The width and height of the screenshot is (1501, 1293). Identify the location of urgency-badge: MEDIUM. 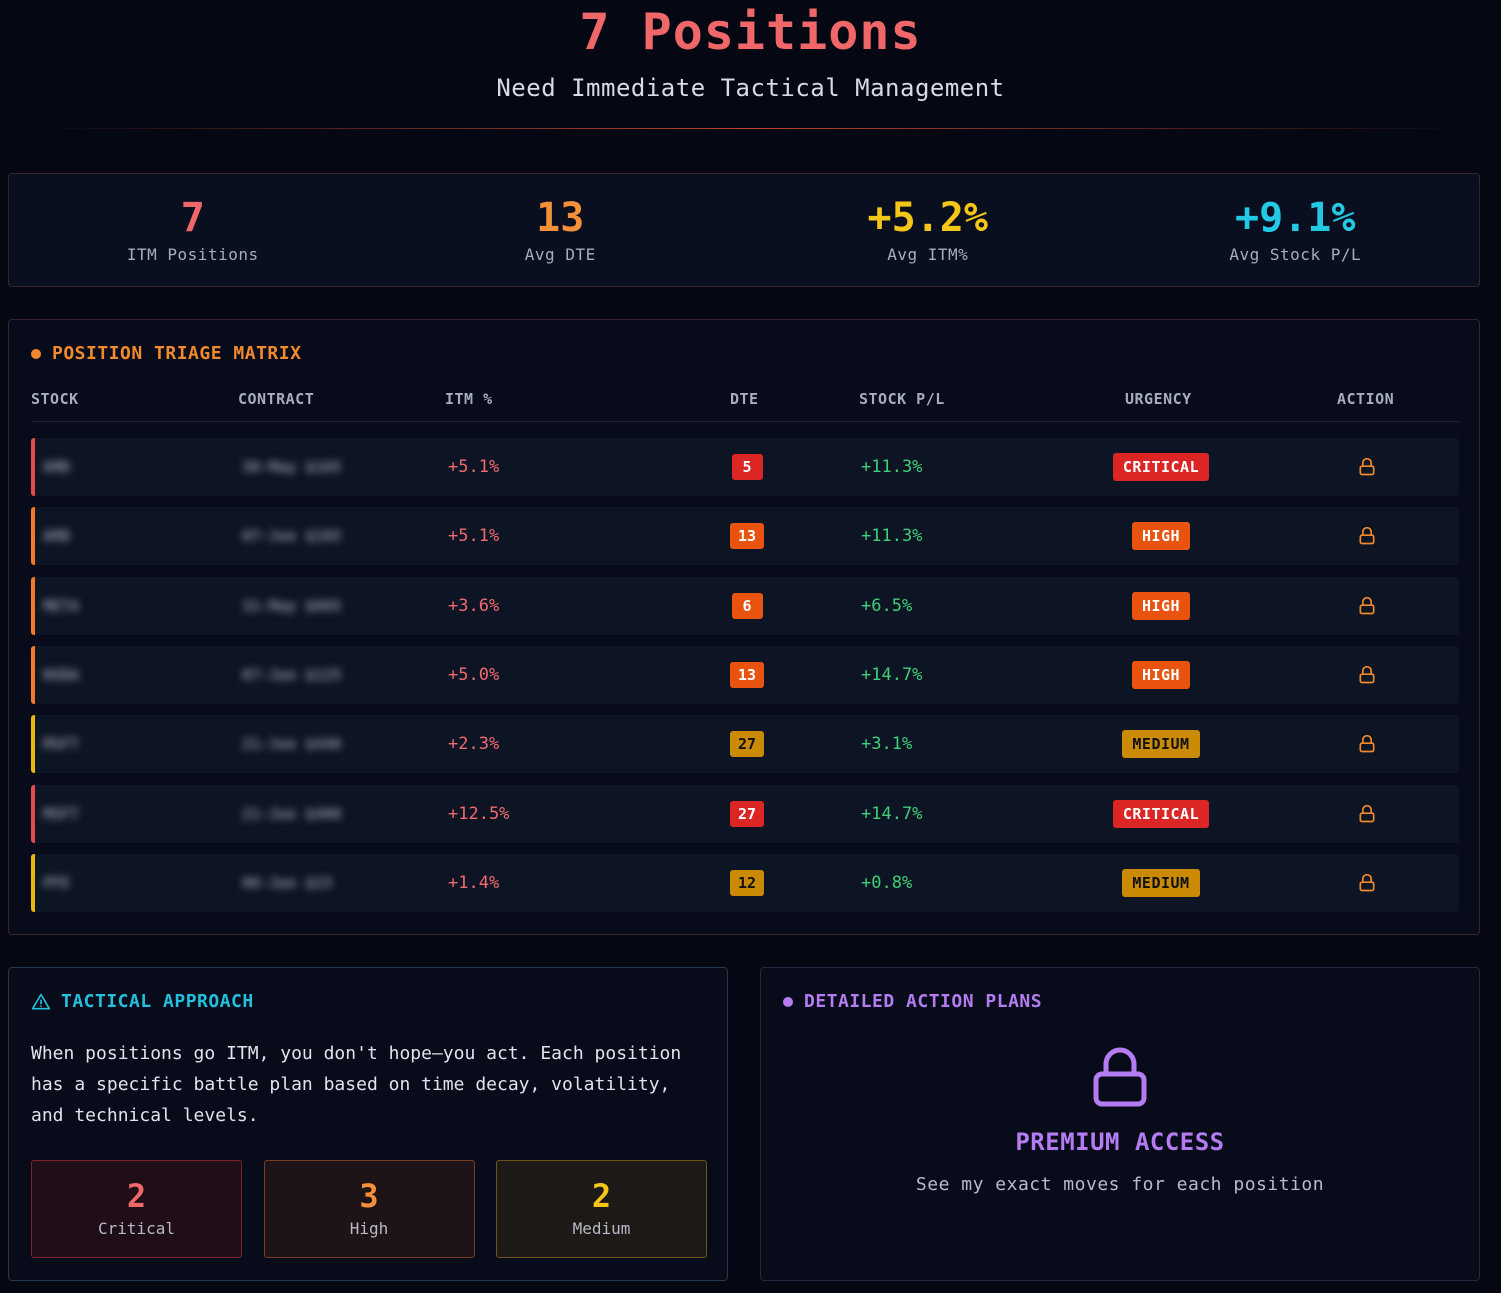
(1161, 744).